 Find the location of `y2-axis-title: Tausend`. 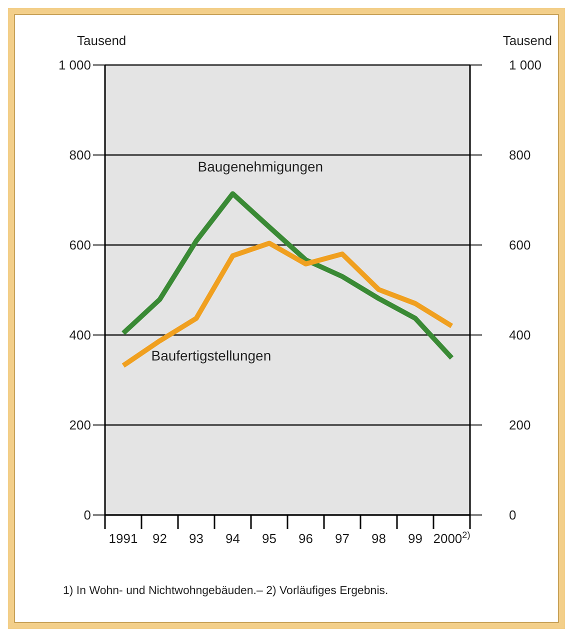

y2-axis-title: Tausend is located at coordinates (527, 40).